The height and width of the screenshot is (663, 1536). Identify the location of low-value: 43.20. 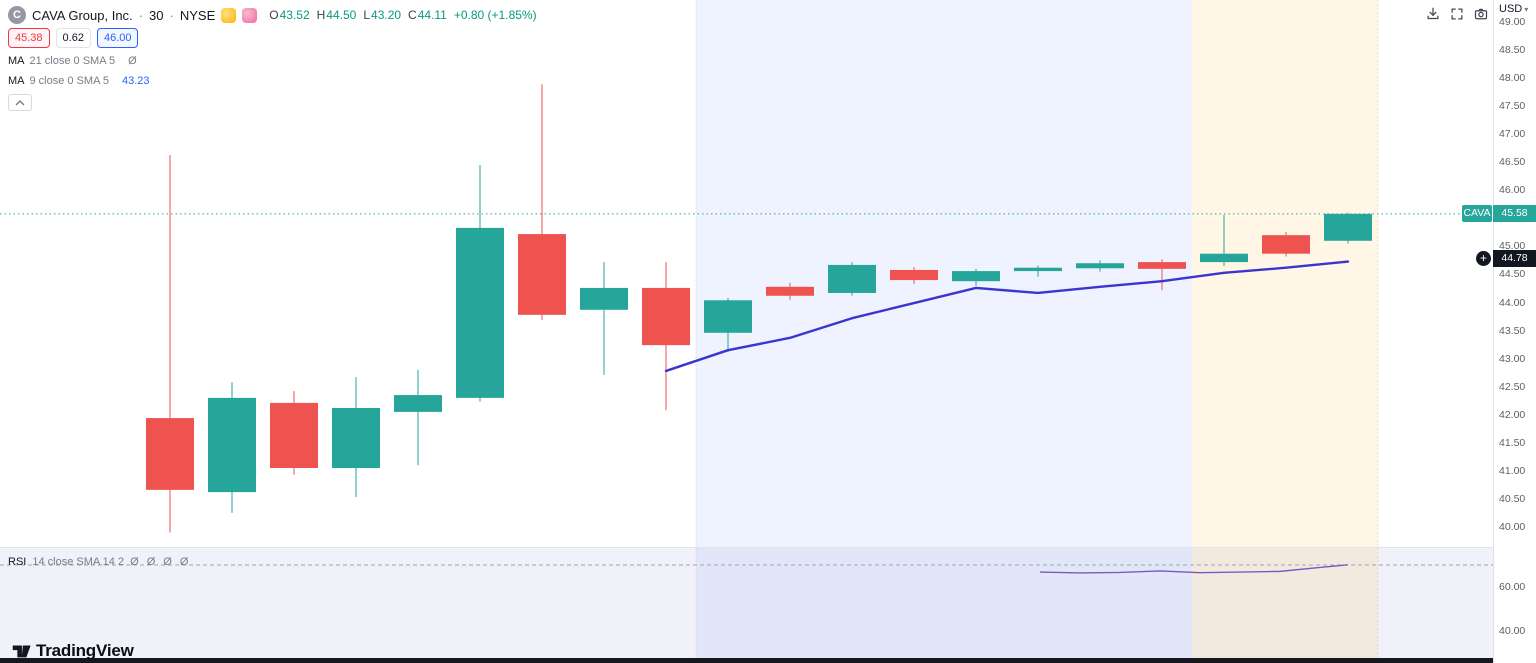
(386, 15).